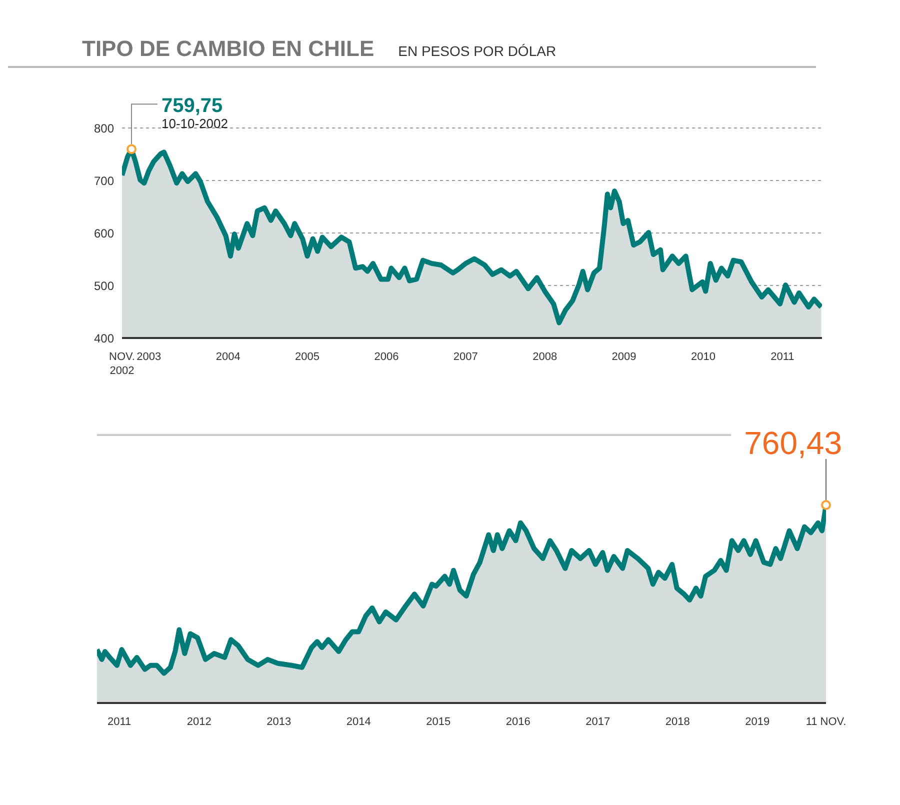 The height and width of the screenshot is (805, 900). Describe the element at coordinates (228, 357) in the screenshot. I see `x-tick-label: 2004` at that location.